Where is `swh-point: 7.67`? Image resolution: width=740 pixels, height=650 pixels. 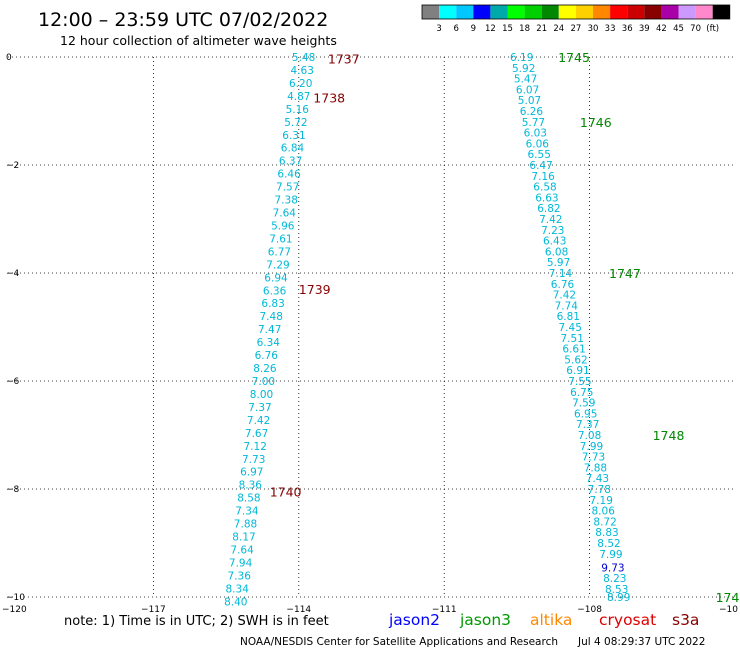
swh-point: 7.67 is located at coordinates (256, 434).